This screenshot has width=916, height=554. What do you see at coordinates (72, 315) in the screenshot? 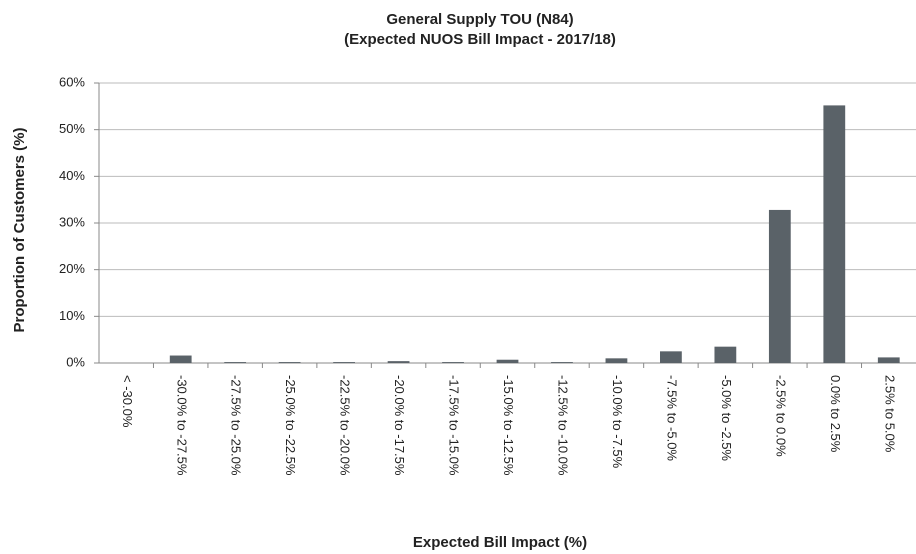
I see `y-tick-label: 10%` at bounding box center [72, 315].